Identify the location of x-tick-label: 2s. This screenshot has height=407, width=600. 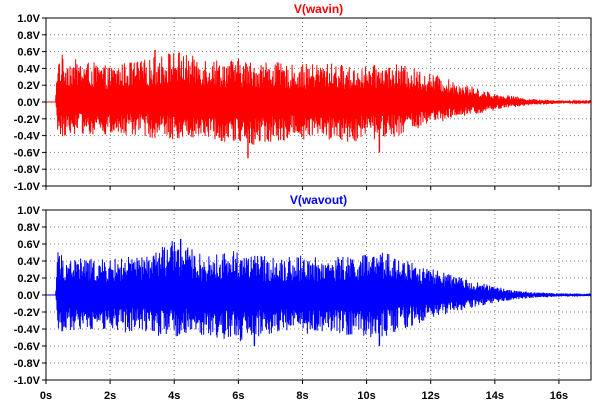
(110, 396).